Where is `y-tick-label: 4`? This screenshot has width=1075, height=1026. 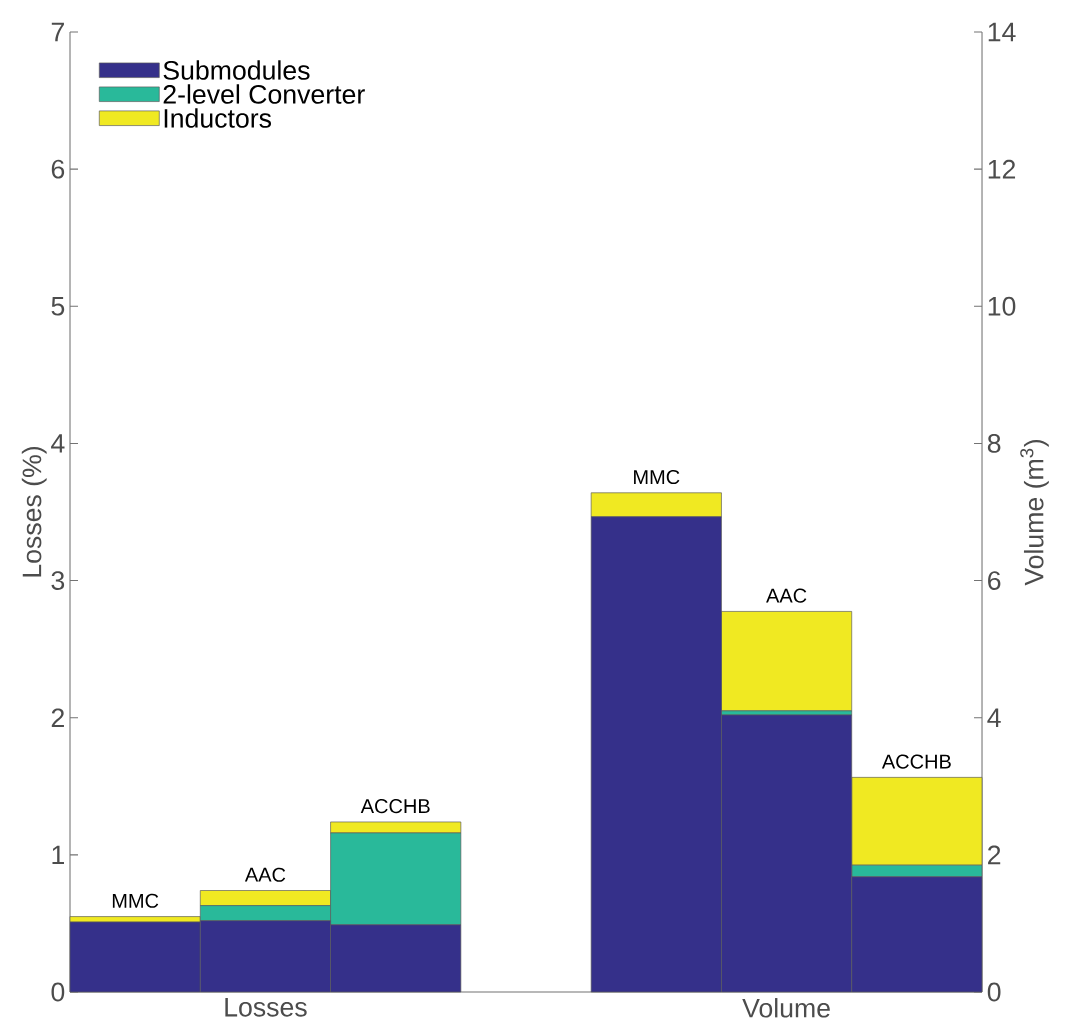
y-tick-label: 4 is located at coordinates (58, 443).